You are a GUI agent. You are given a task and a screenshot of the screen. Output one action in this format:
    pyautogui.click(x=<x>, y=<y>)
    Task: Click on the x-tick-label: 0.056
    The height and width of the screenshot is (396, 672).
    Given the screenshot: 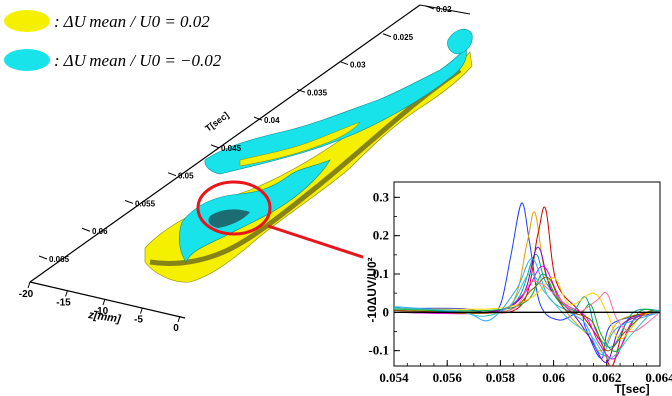 What is the action you would take?
    pyautogui.click(x=448, y=377)
    